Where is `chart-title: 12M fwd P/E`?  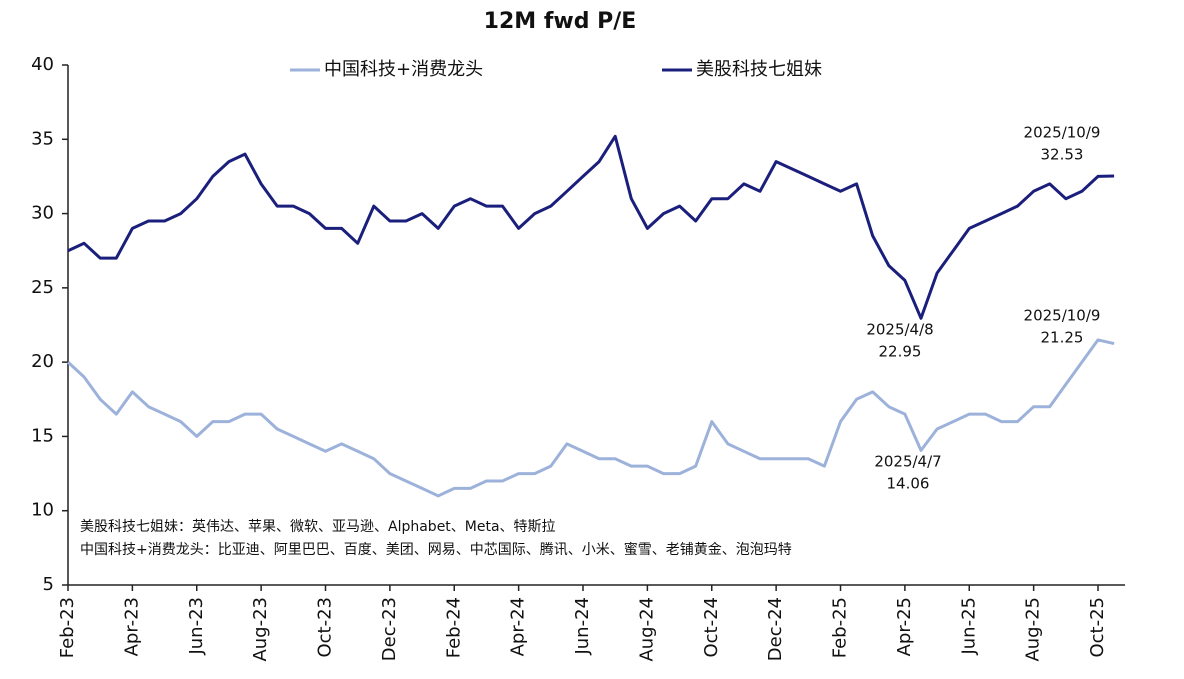 chart-title: 12M fwd P/E is located at coordinates (560, 21).